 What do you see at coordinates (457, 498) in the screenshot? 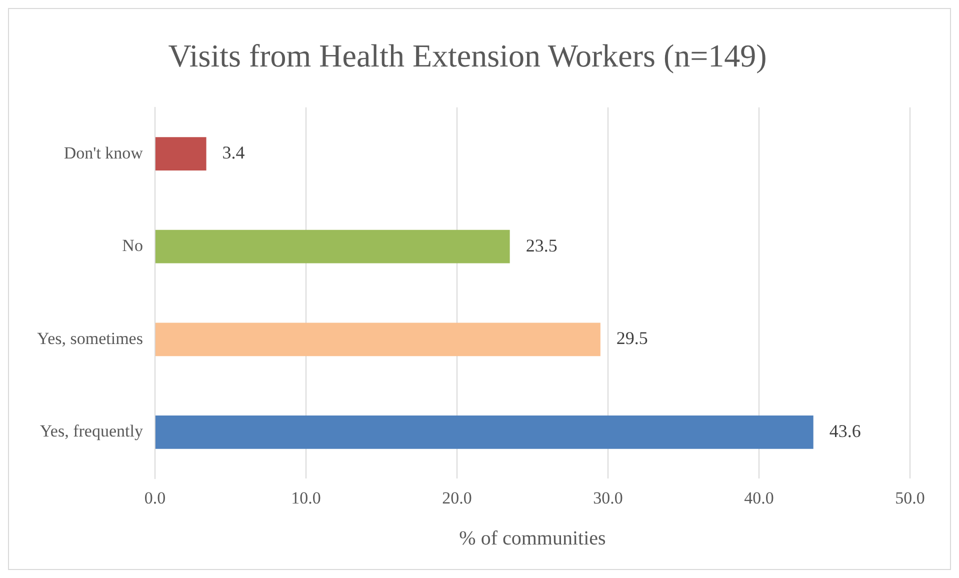
I see `x-tick-label: 20.0` at bounding box center [457, 498].